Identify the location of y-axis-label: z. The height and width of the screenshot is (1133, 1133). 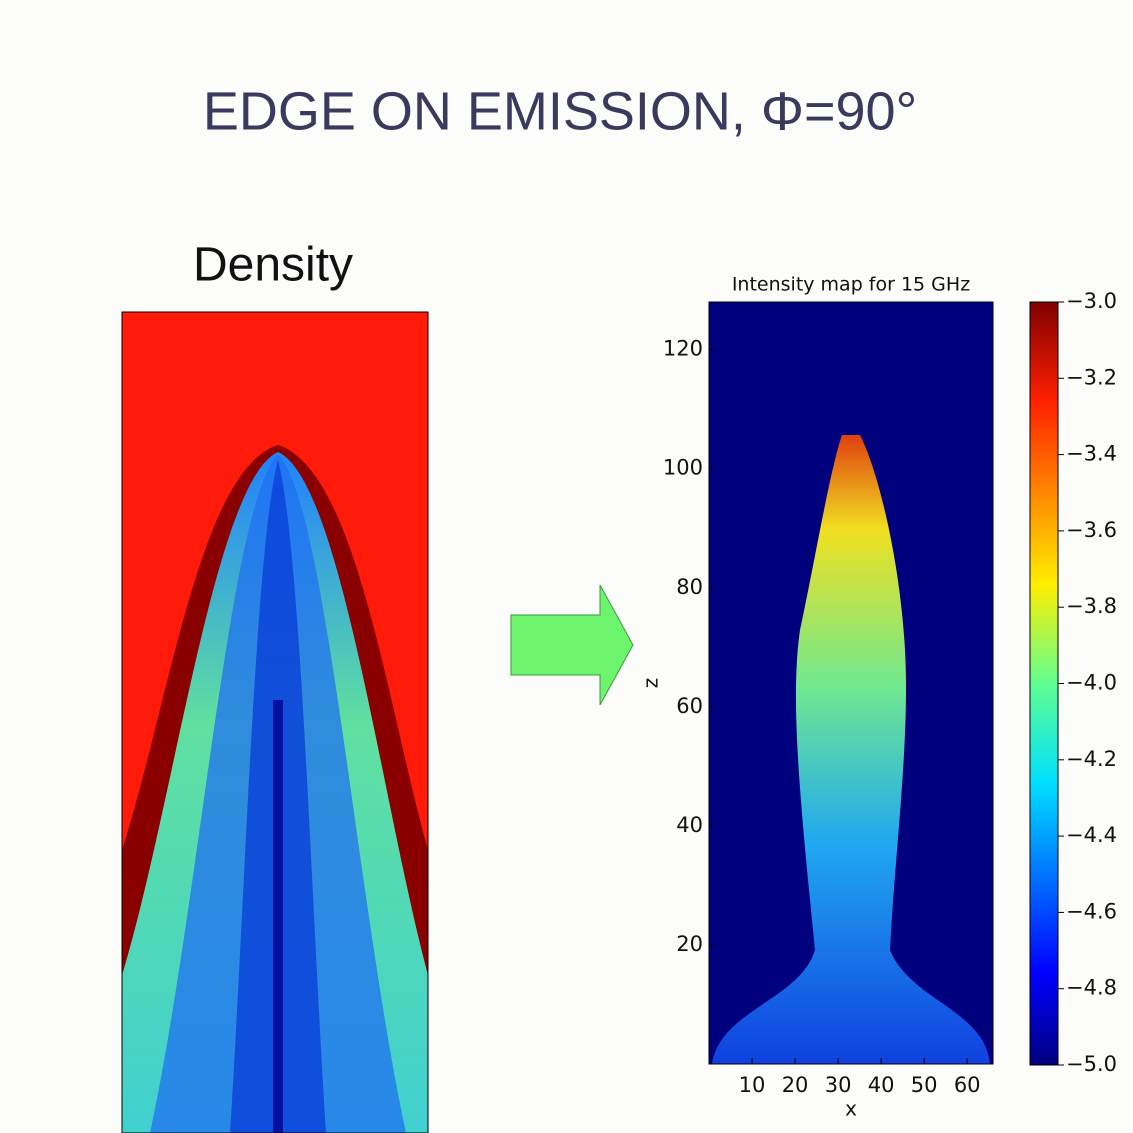
(651, 683).